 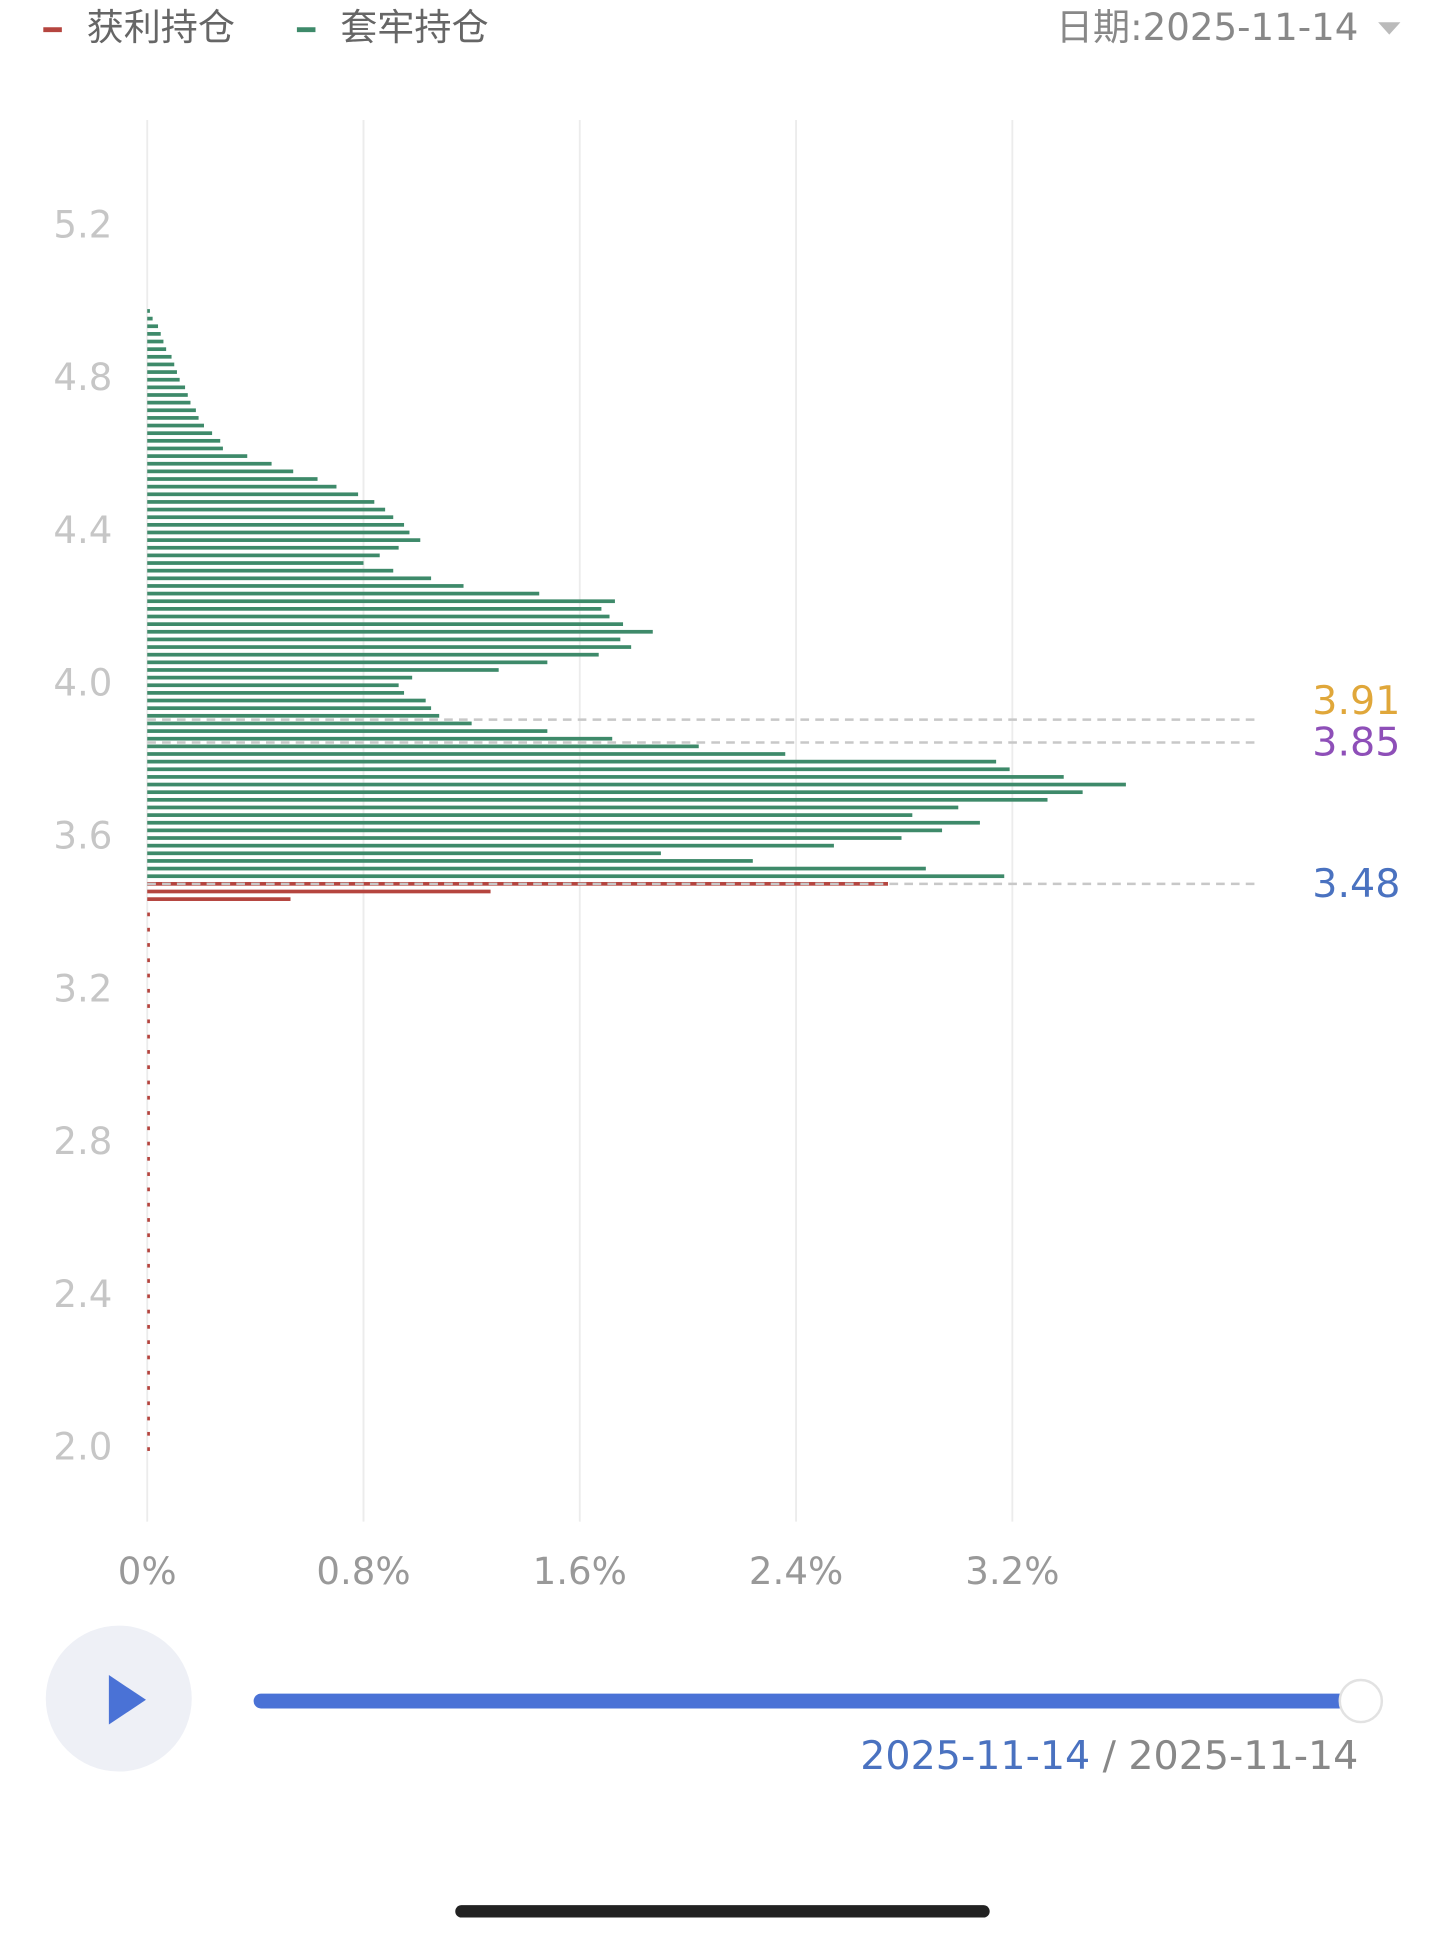 I want to click on play-icon, so click(x=127, y=1700).